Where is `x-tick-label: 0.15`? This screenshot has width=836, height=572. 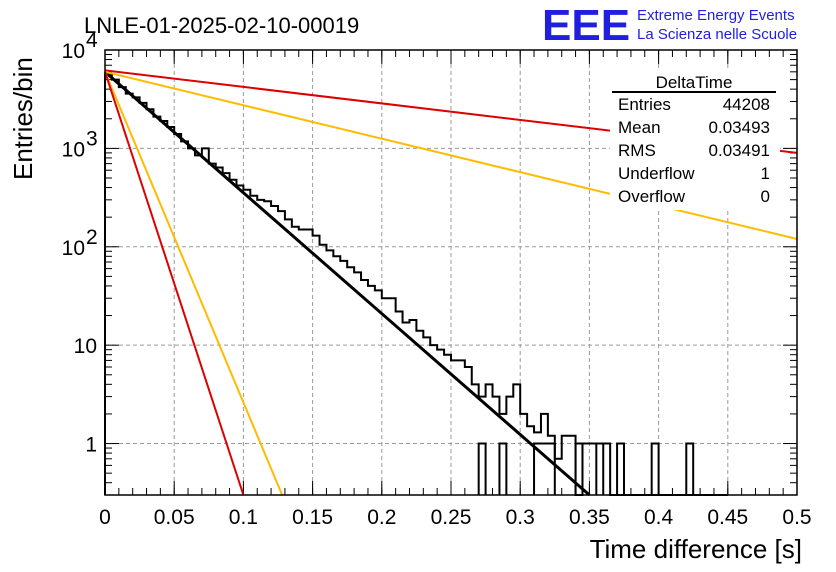 x-tick-label: 0.15 is located at coordinates (312, 517).